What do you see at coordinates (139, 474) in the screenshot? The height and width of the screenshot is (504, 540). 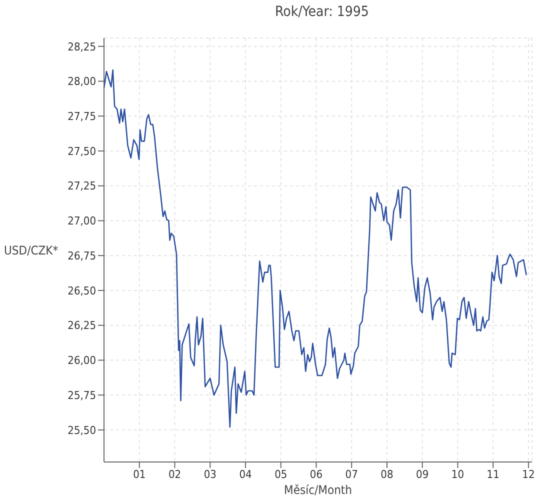 I see `x-tick-label: 01` at bounding box center [139, 474].